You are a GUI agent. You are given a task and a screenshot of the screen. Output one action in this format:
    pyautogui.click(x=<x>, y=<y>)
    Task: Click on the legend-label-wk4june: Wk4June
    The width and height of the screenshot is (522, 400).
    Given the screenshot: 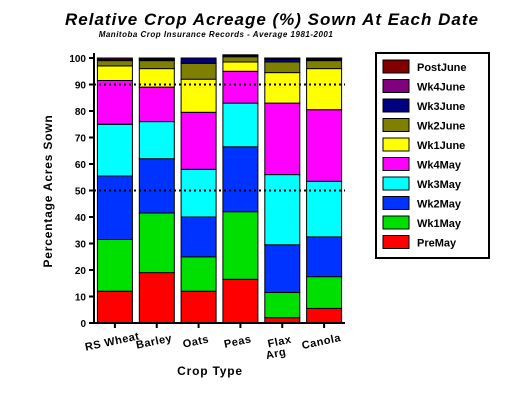 What is the action you would take?
    pyautogui.click(x=441, y=88)
    